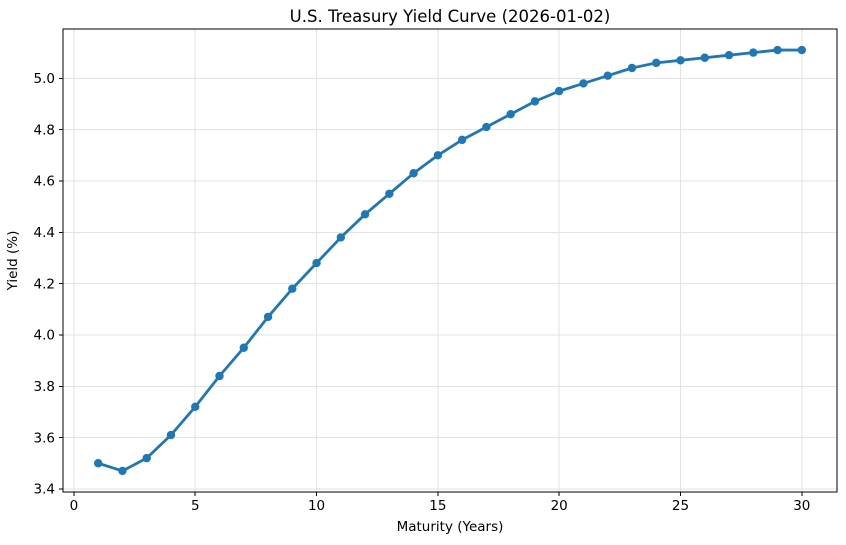  I want to click on y-tick-label: 4.0, so click(44, 336).